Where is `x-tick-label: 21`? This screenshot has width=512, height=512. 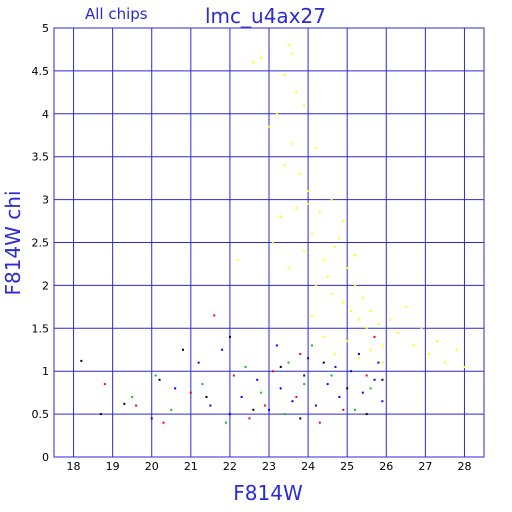 x-tick-label: 21 is located at coordinates (191, 466).